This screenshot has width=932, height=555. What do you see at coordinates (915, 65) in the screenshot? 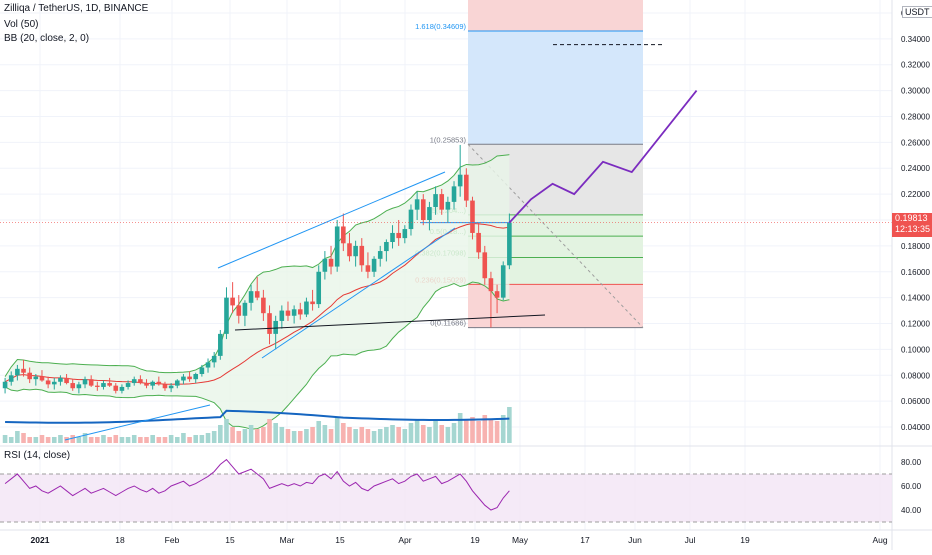
I see `price-tick-label: 0.32000` at bounding box center [915, 65].